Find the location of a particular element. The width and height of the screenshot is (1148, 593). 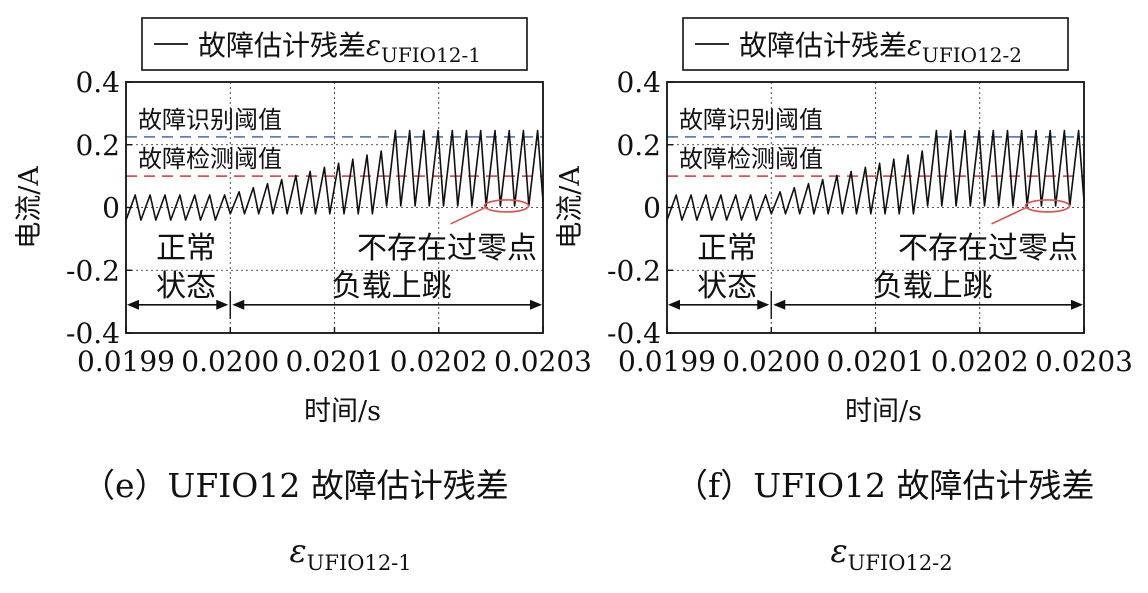

caption-symbol: εUFIO12-1 is located at coordinates (351, 553).